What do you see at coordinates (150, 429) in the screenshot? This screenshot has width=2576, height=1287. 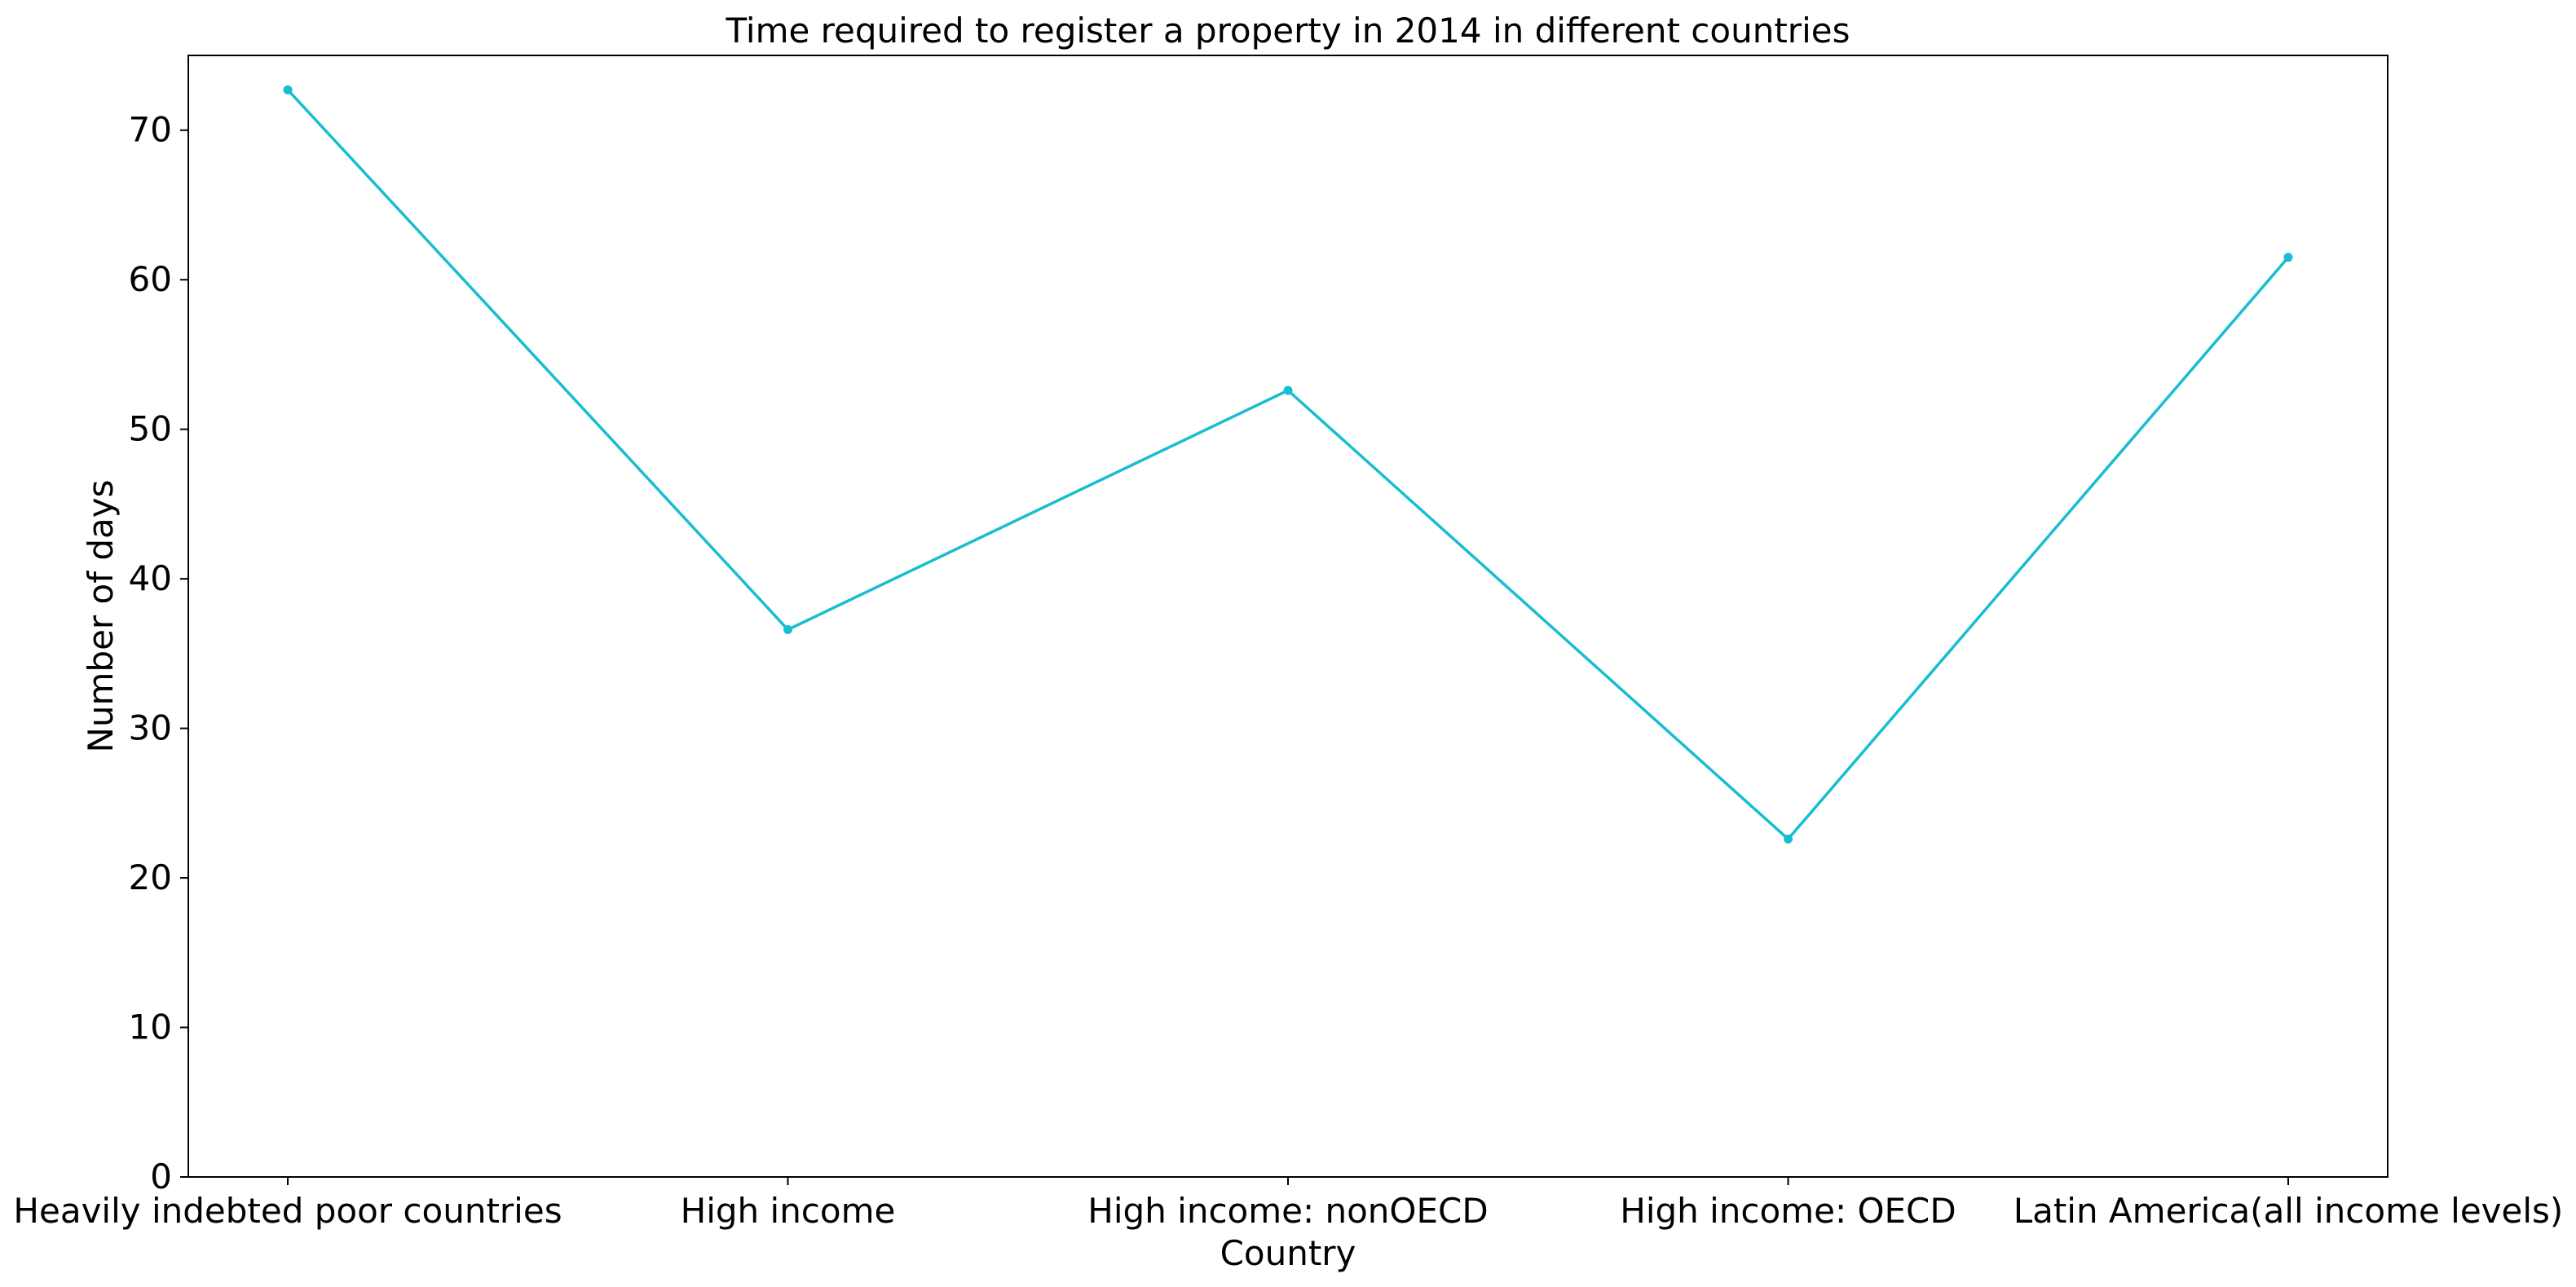 I see `y-tick-label: 50` at bounding box center [150, 429].